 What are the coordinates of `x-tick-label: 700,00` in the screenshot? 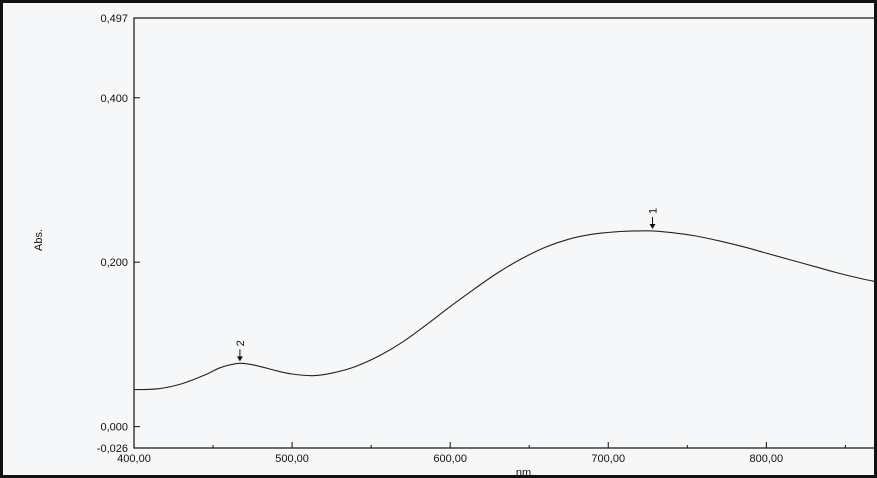 It's located at (608, 459).